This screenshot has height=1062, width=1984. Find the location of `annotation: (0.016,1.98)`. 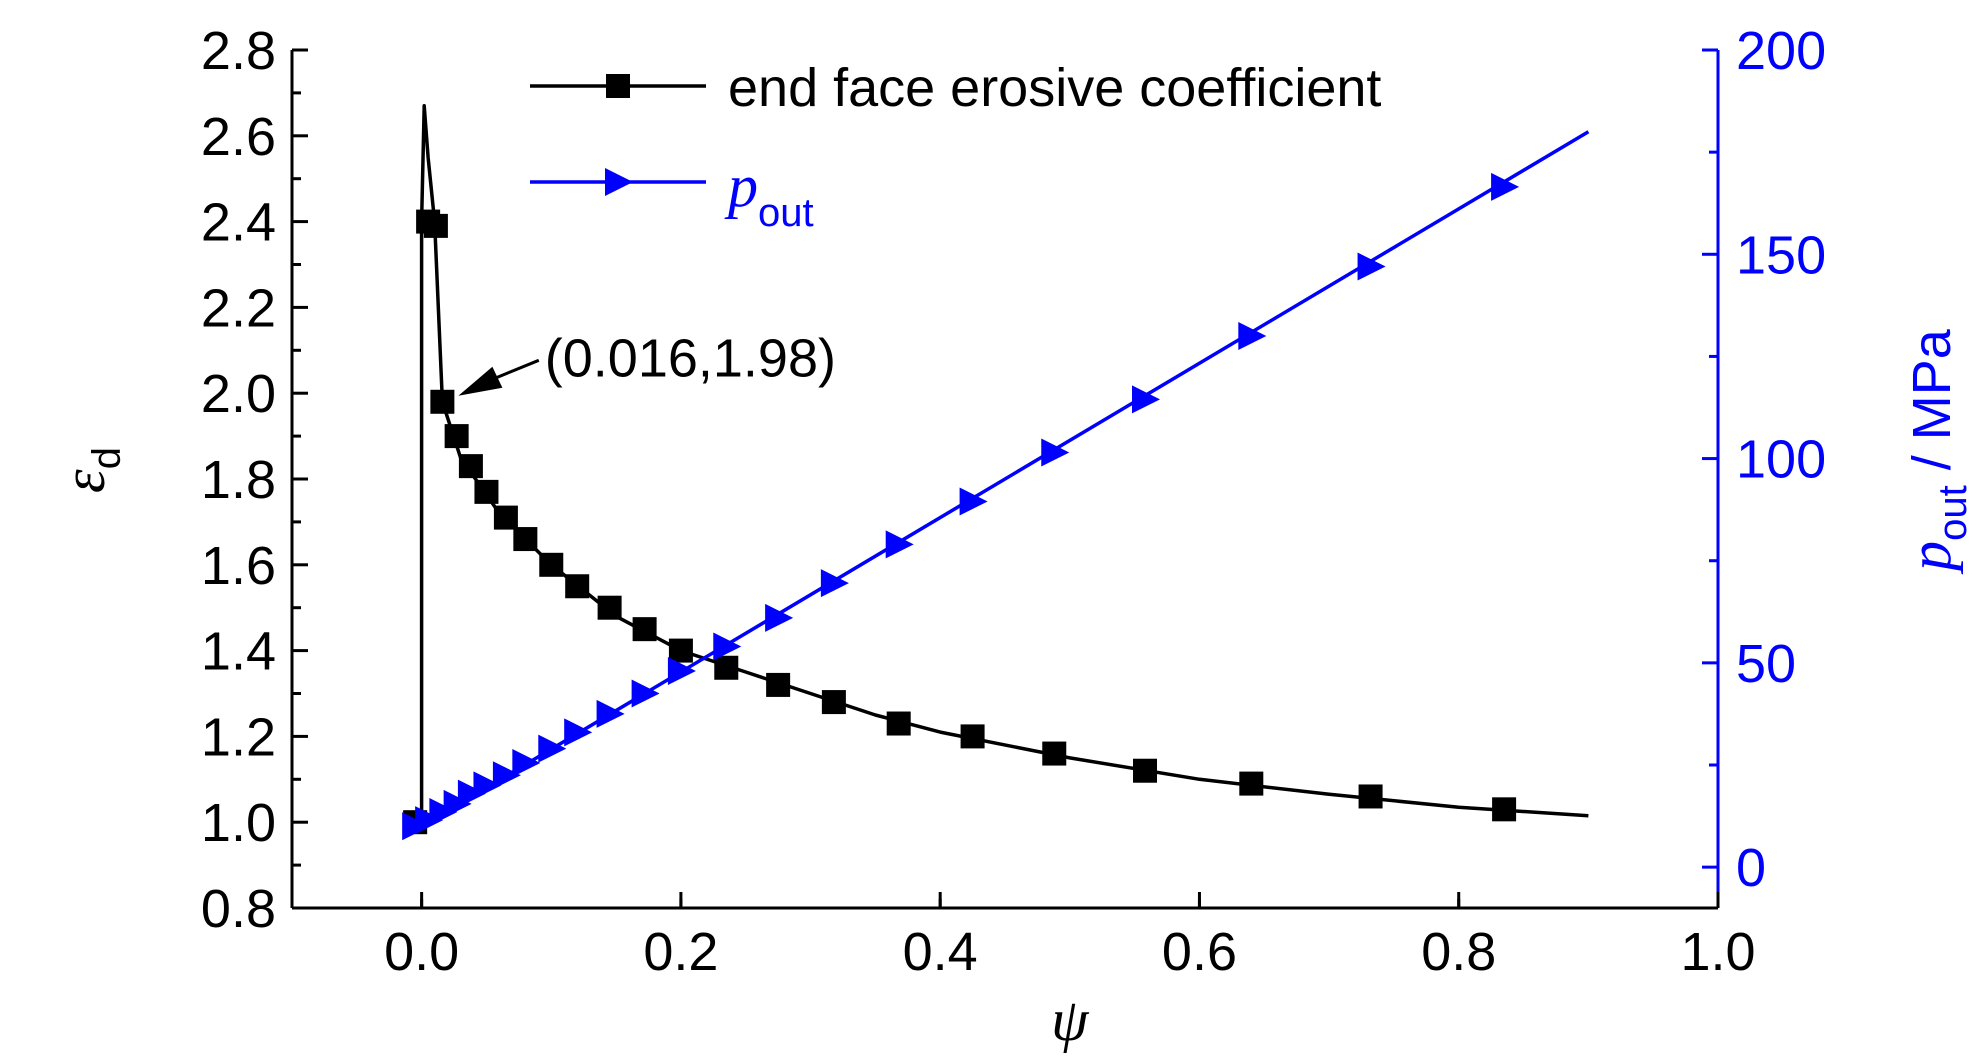

annotation: (0.016,1.98) is located at coordinates (647, 362).